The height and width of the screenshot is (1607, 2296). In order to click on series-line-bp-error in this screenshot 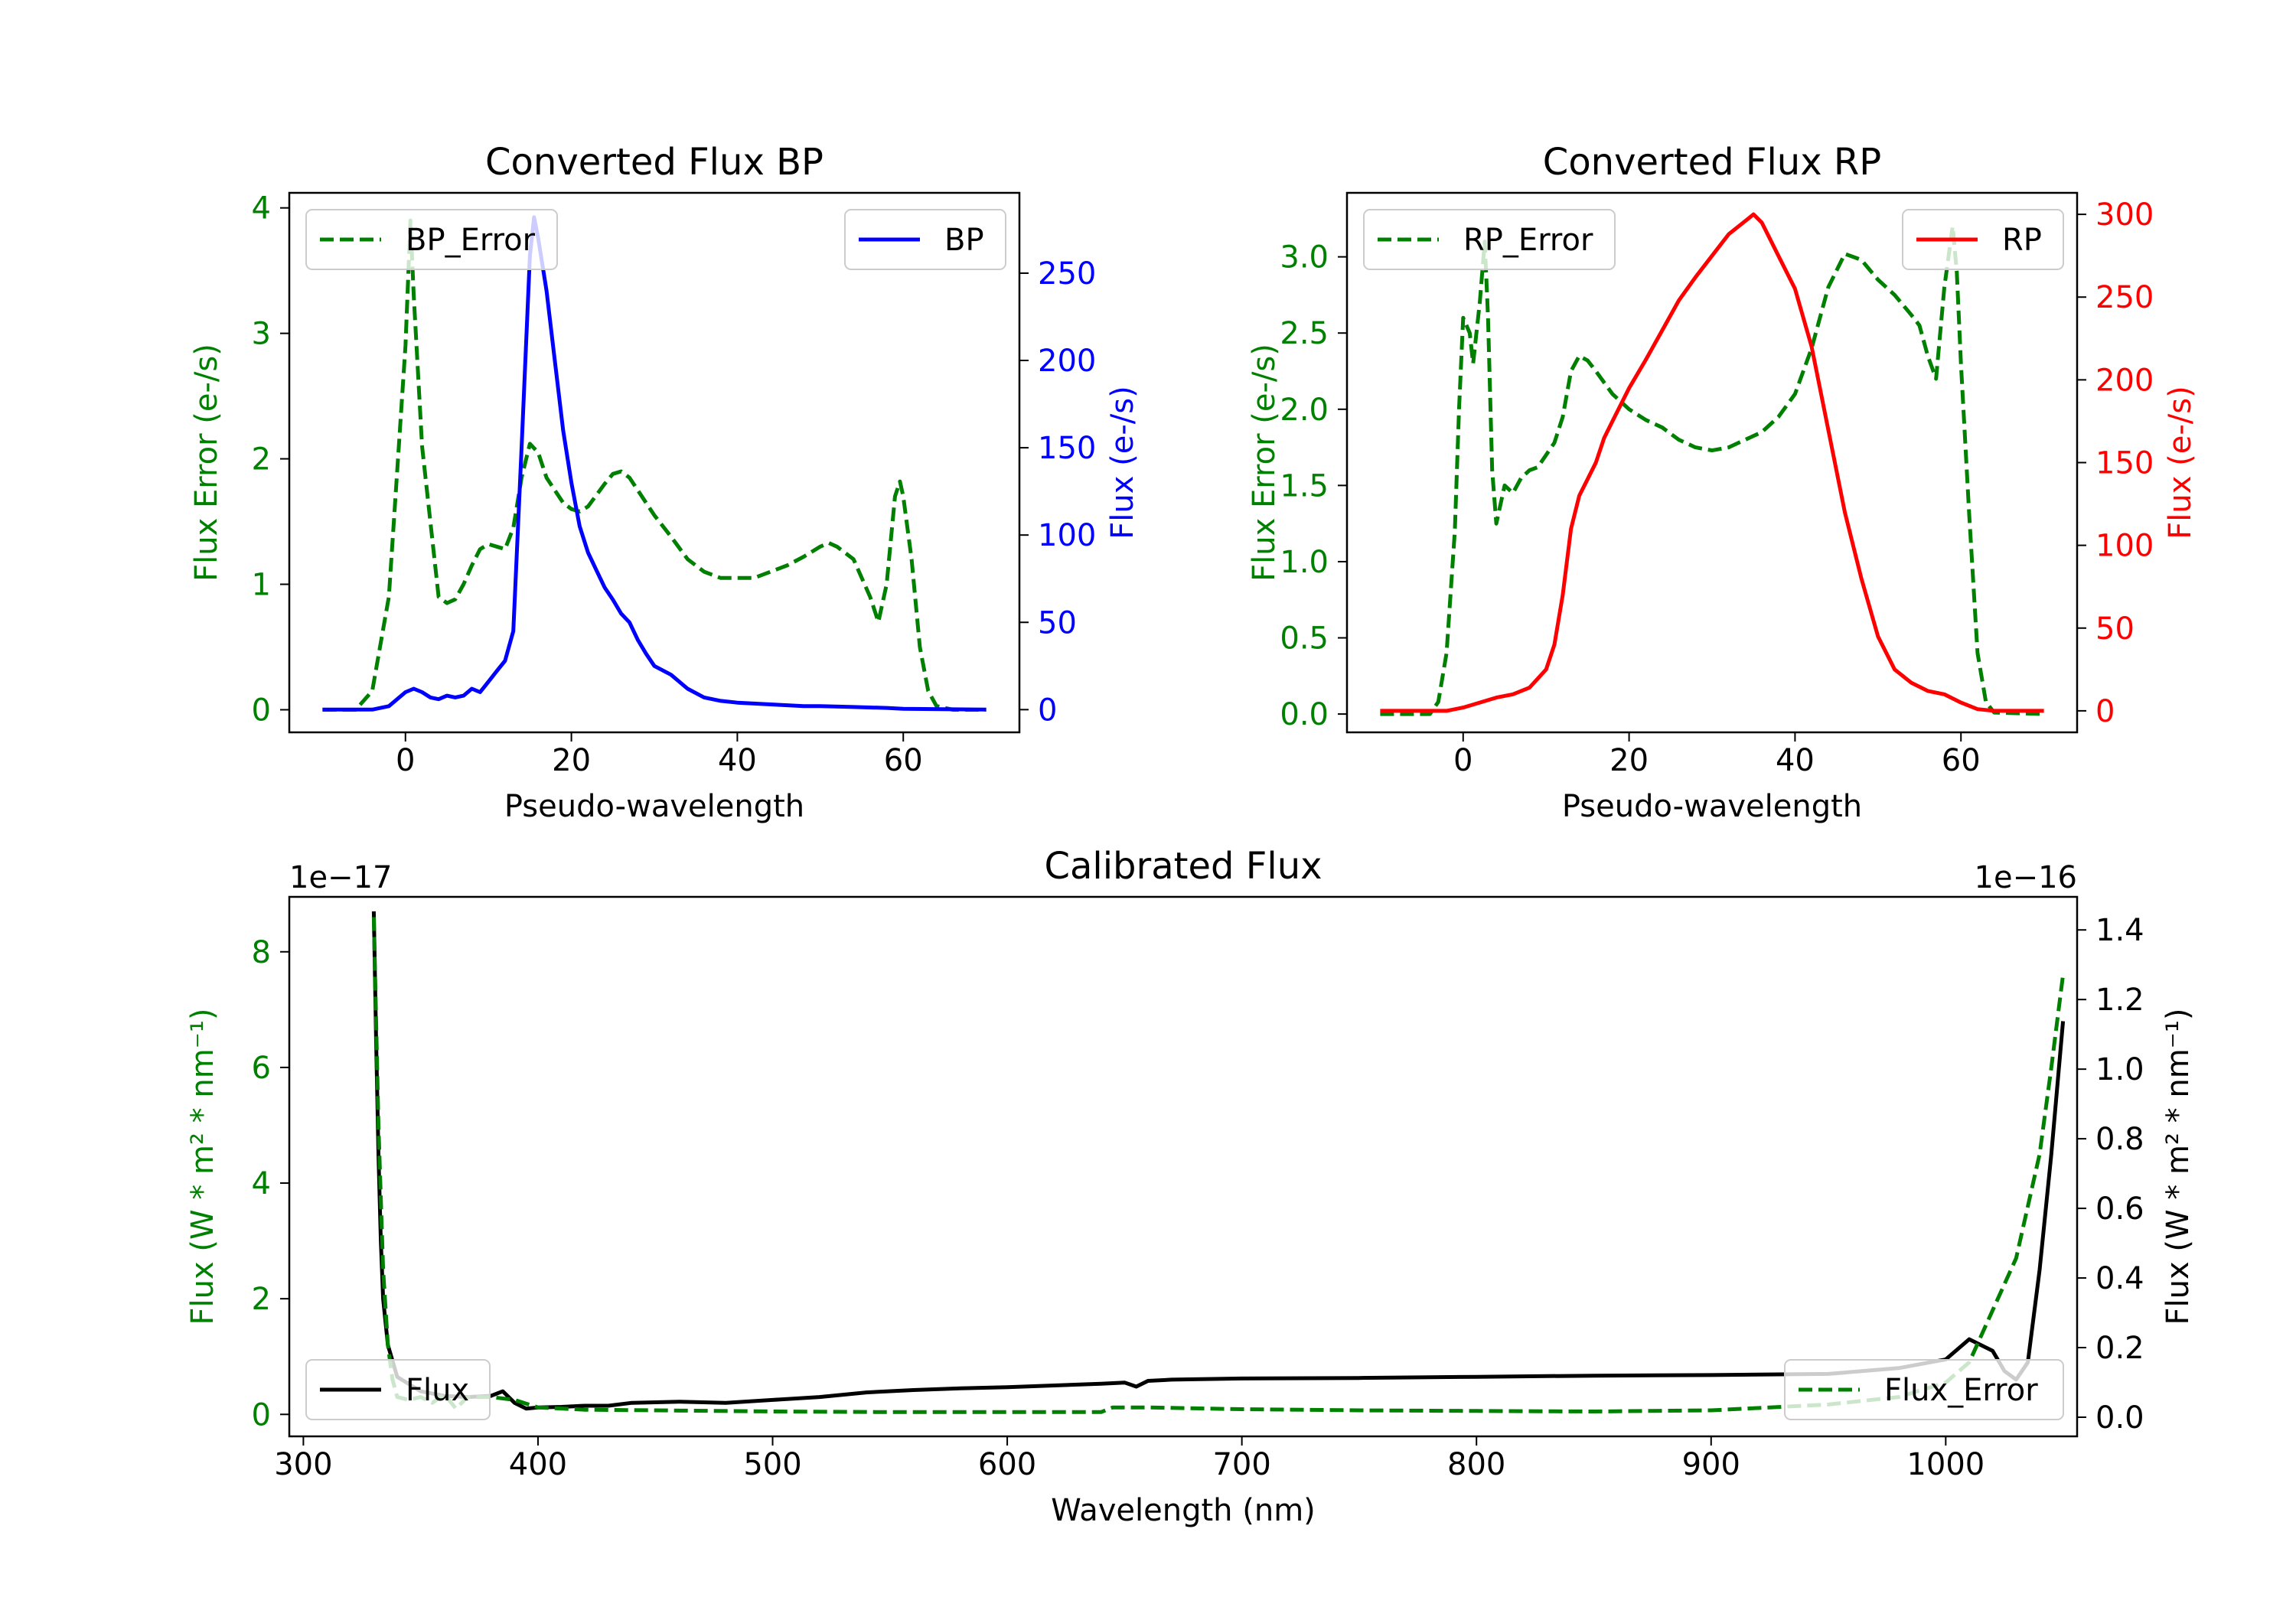, I will do `click(654, 465)`.